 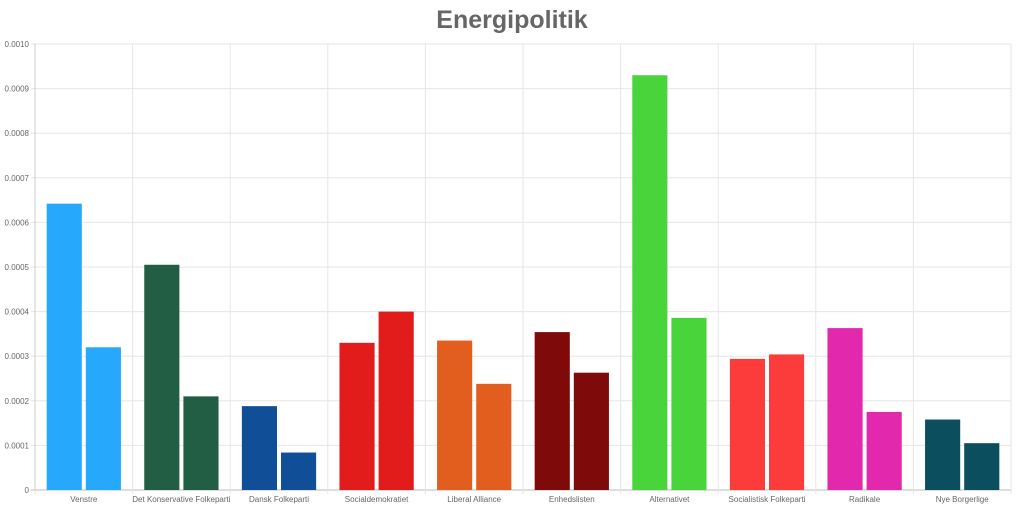 I want to click on y-tick-label: 0.0003, so click(x=17, y=356).